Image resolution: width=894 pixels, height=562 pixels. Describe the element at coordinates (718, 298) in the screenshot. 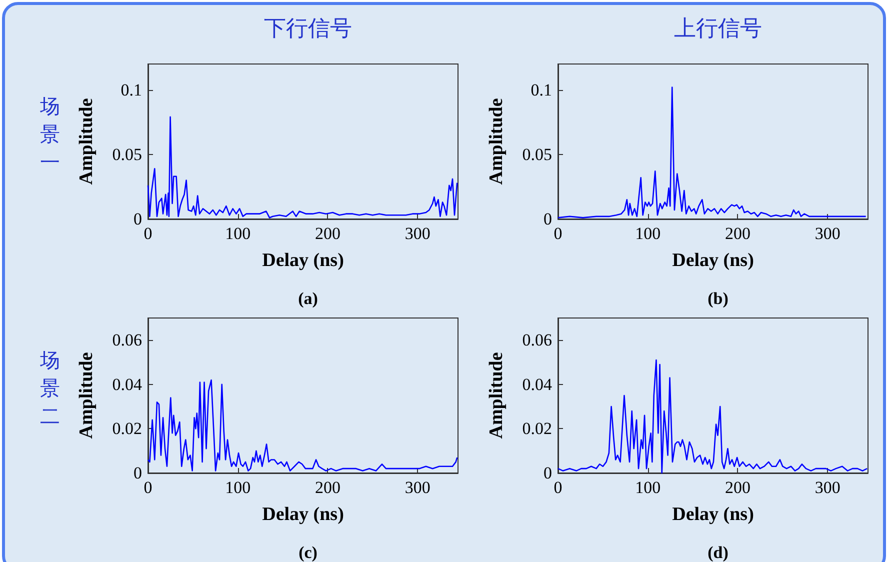

I see `text: (b)` at that location.